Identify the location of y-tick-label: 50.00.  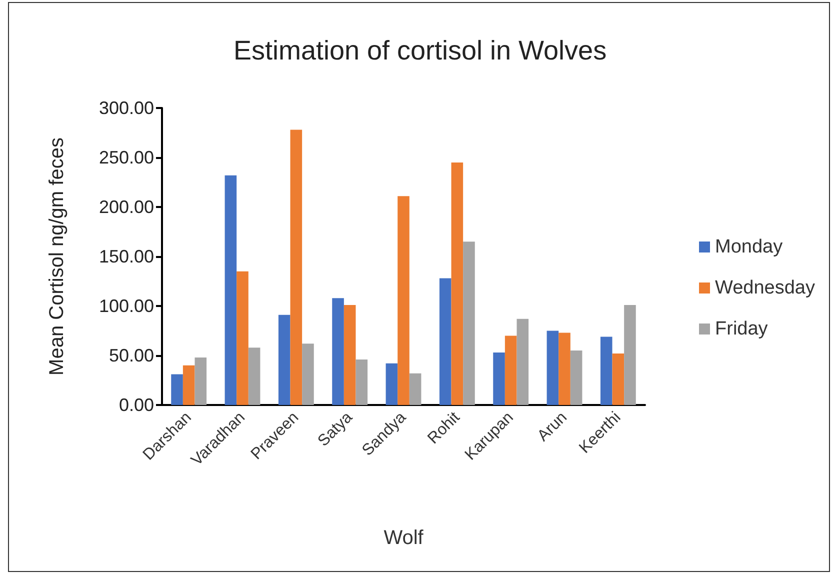
(131, 356).